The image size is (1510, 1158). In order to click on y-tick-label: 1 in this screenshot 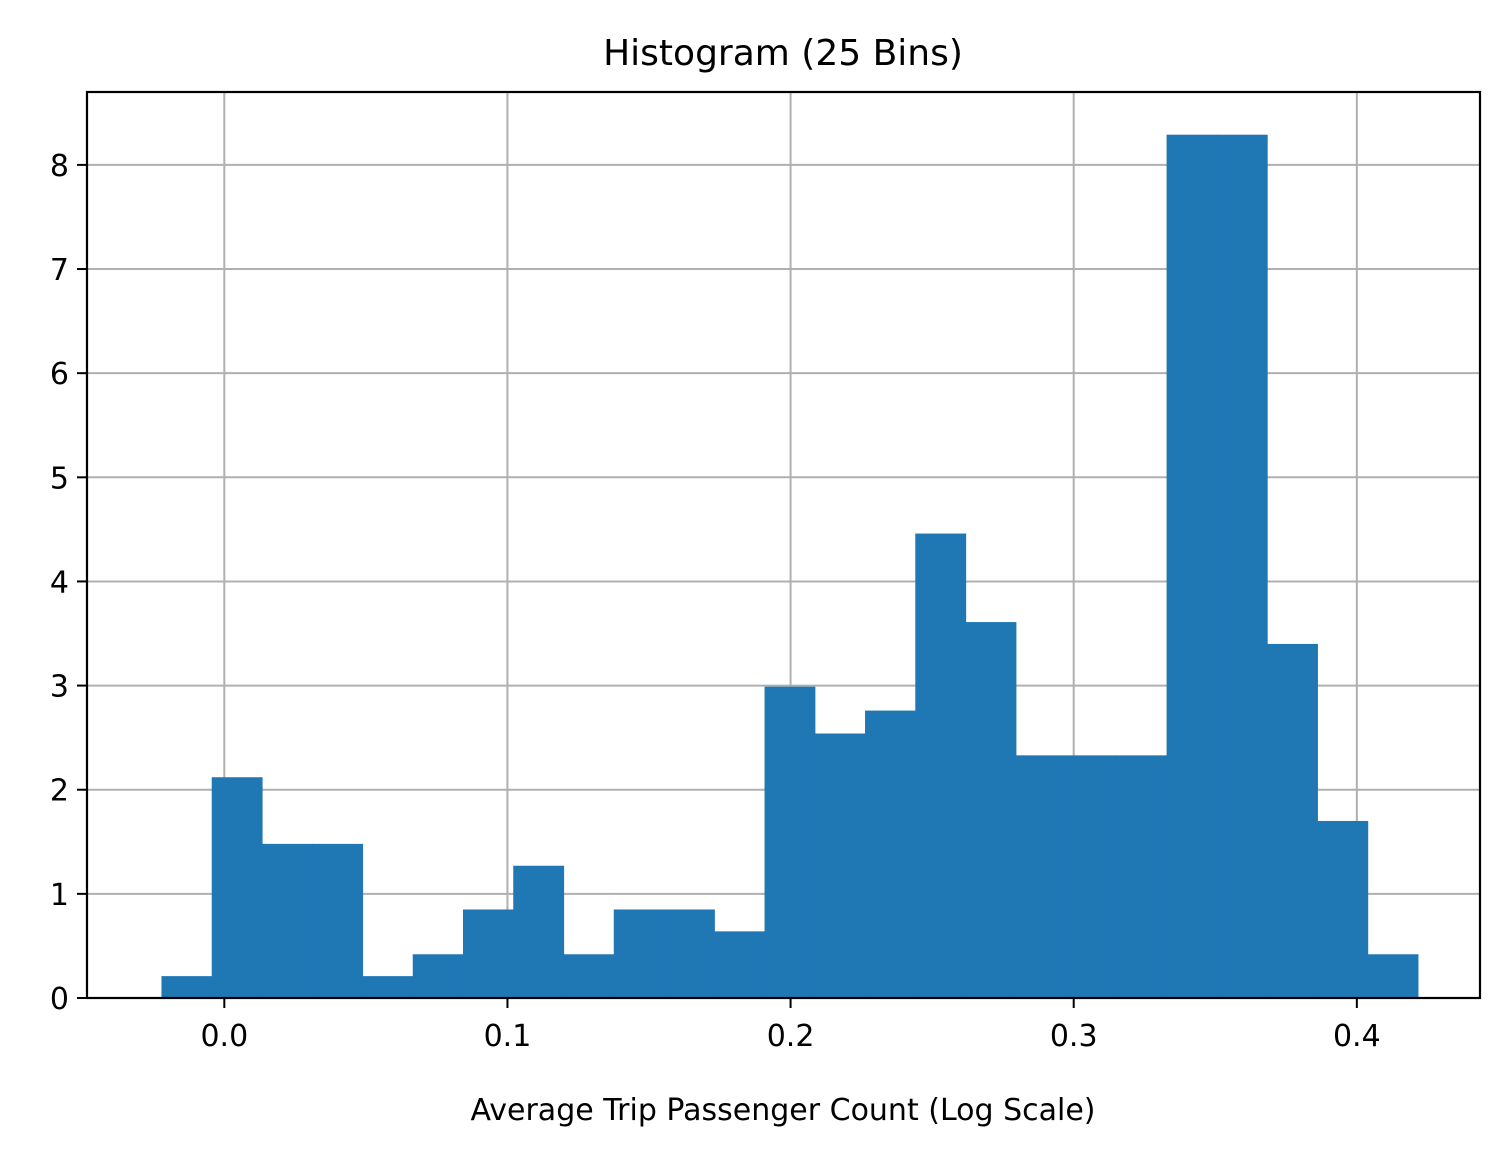, I will do `click(59, 895)`.